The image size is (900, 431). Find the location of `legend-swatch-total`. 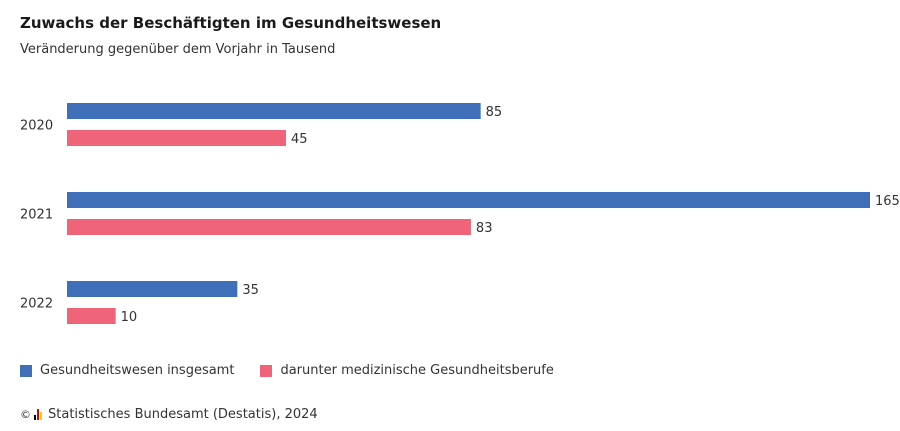

legend-swatch-total is located at coordinates (26, 370).